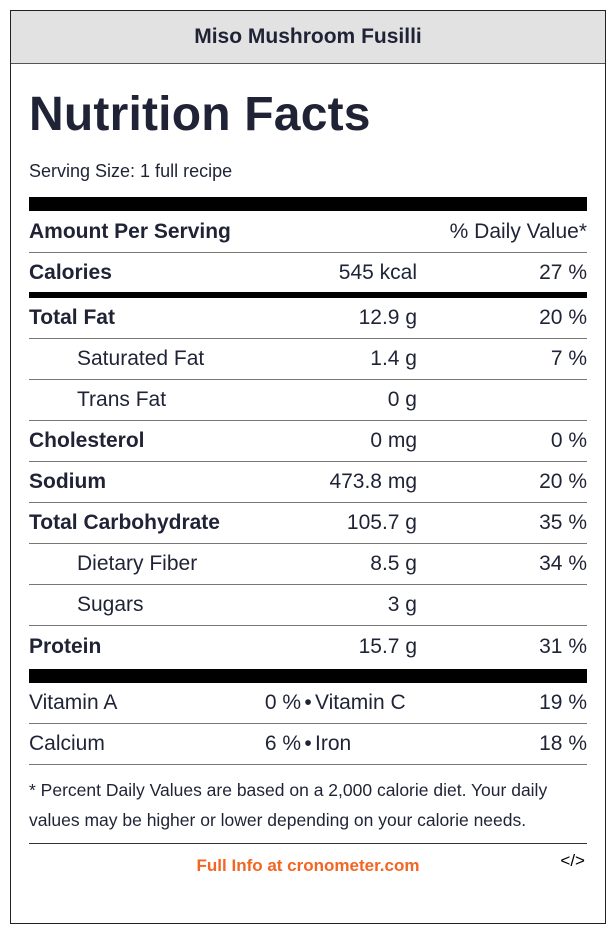 The width and height of the screenshot is (616, 930). What do you see at coordinates (282, 743) in the screenshot?
I see `mineral-pct: 6 %` at bounding box center [282, 743].